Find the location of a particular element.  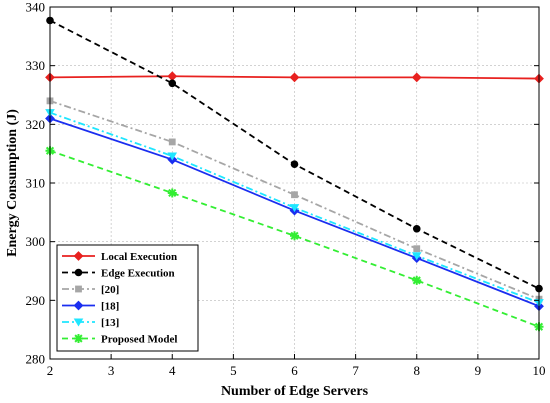

x-tick-label: 9 is located at coordinates (478, 370).